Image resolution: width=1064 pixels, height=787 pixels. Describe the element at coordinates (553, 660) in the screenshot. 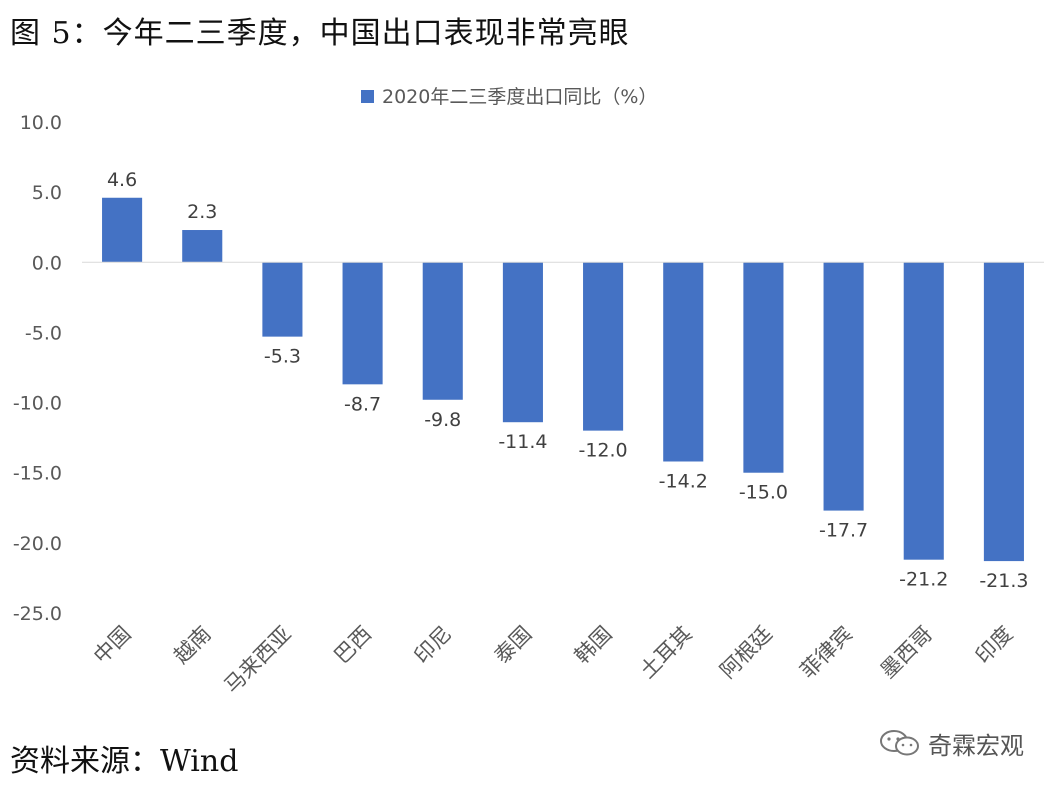

I see `x-axis: 中国 越南 马来西亚 巴西 印尼 泰国 韩国 土耳其 阿根廷 菲律宾 墨西哥 印度` at that location.